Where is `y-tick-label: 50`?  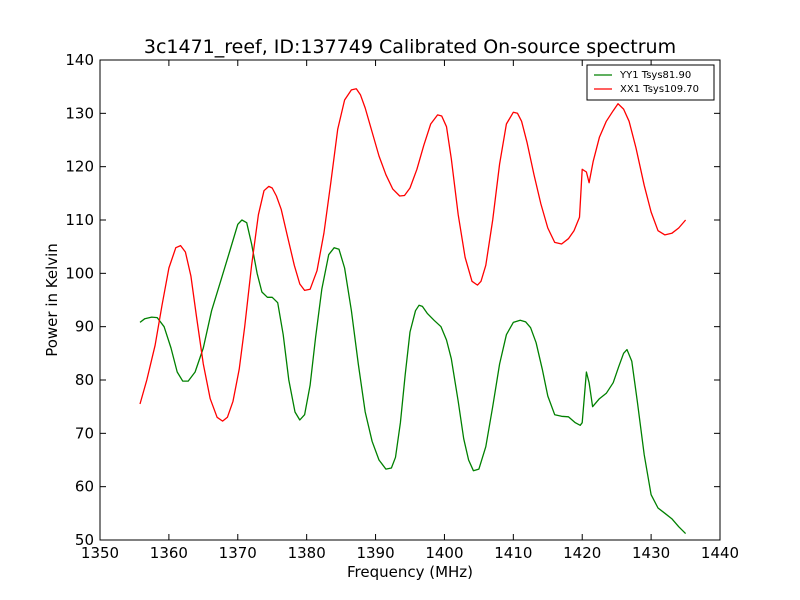 y-tick-label: 50 is located at coordinates (84, 540).